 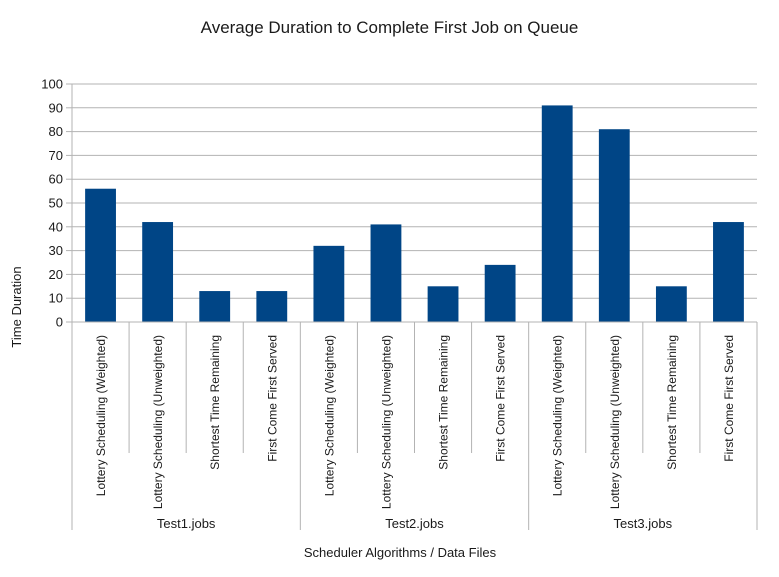 I want to click on y-tick-label: 60, so click(x=56, y=179).